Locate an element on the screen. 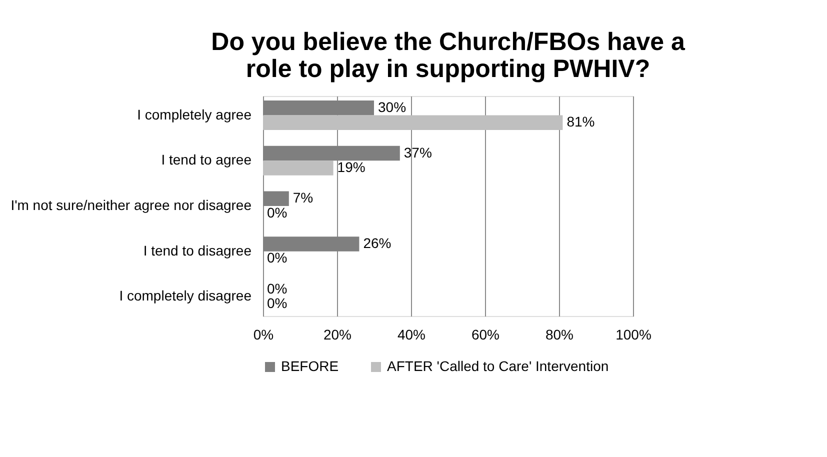  data-label: 7% is located at coordinates (303, 198).